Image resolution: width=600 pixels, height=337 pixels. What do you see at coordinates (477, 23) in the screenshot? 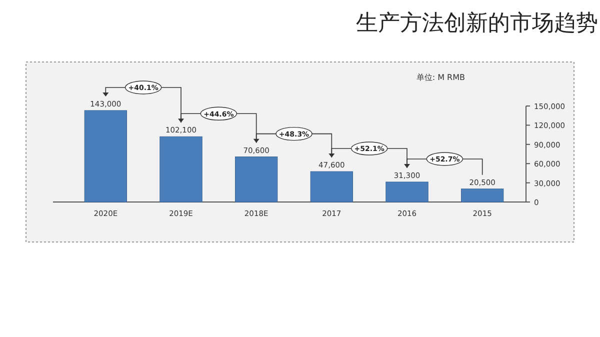
I see `chart-title: 生产方法创新的市场趋势` at bounding box center [477, 23].